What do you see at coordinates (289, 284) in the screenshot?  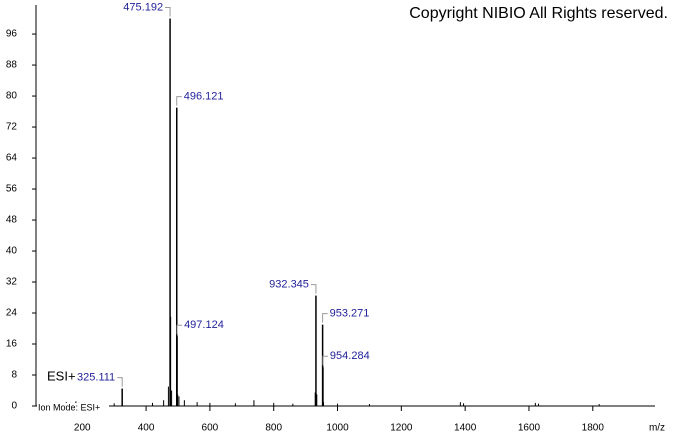 I see `peak-label: 932.345` at bounding box center [289, 284].